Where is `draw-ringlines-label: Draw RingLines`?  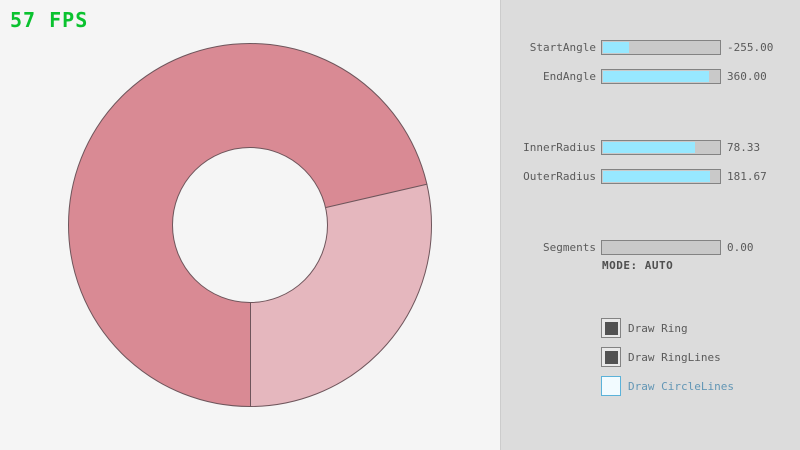 draw-ringlines-label: Draw RingLines is located at coordinates (674, 357).